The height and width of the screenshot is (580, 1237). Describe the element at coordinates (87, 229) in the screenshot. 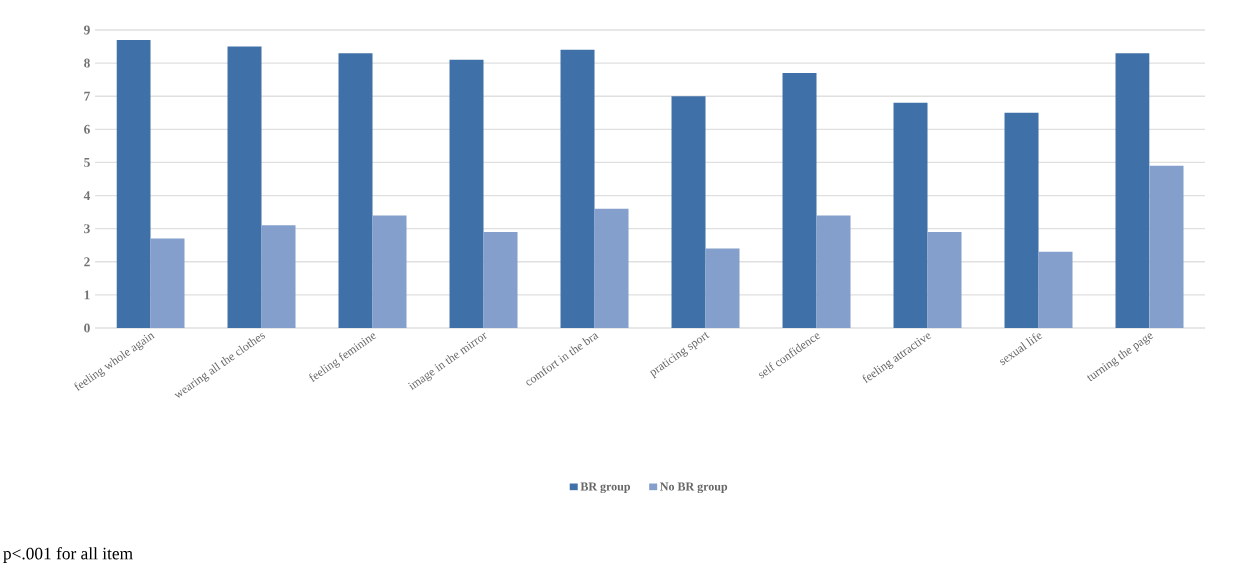

I see `y-tick-label: 3` at that location.